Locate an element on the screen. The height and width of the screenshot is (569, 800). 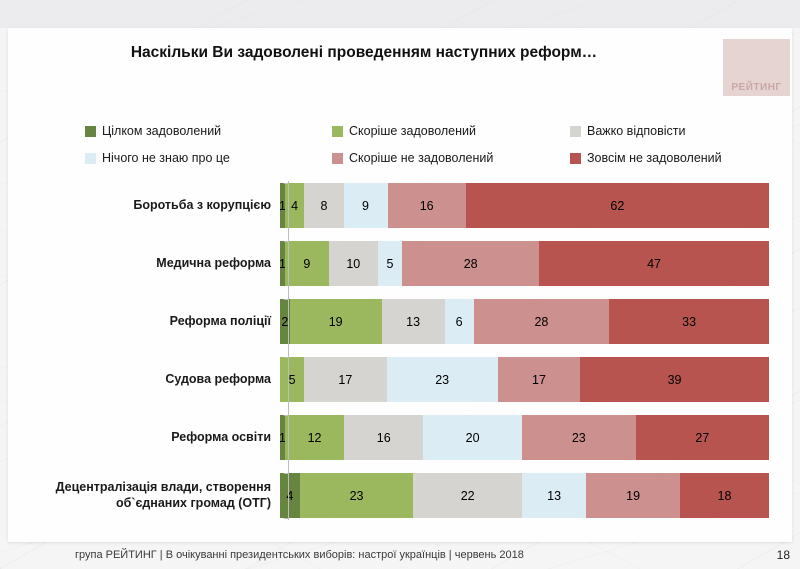
legend-item-1: Скоріше задоволений is located at coordinates (451, 131).